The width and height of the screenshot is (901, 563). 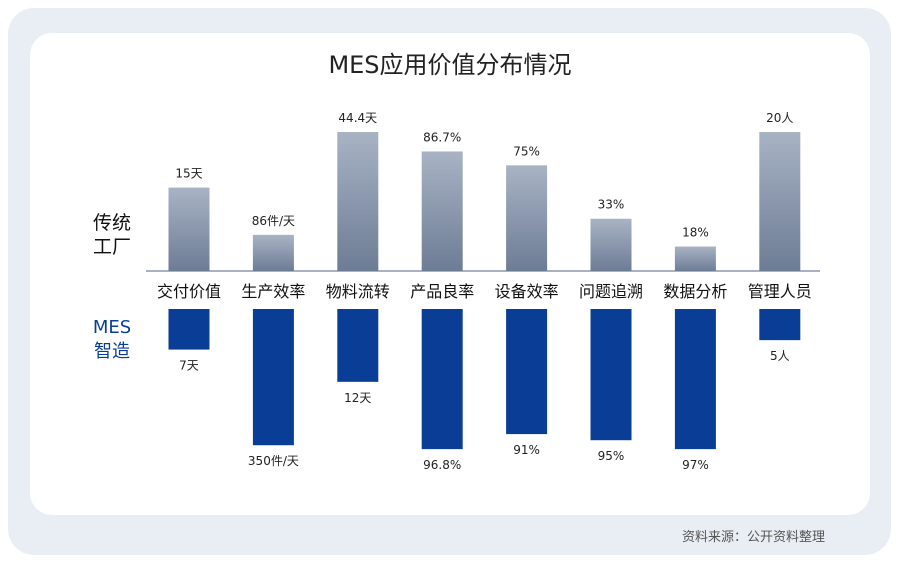 I want to click on category-label: 问题追溯, so click(x=611, y=291).